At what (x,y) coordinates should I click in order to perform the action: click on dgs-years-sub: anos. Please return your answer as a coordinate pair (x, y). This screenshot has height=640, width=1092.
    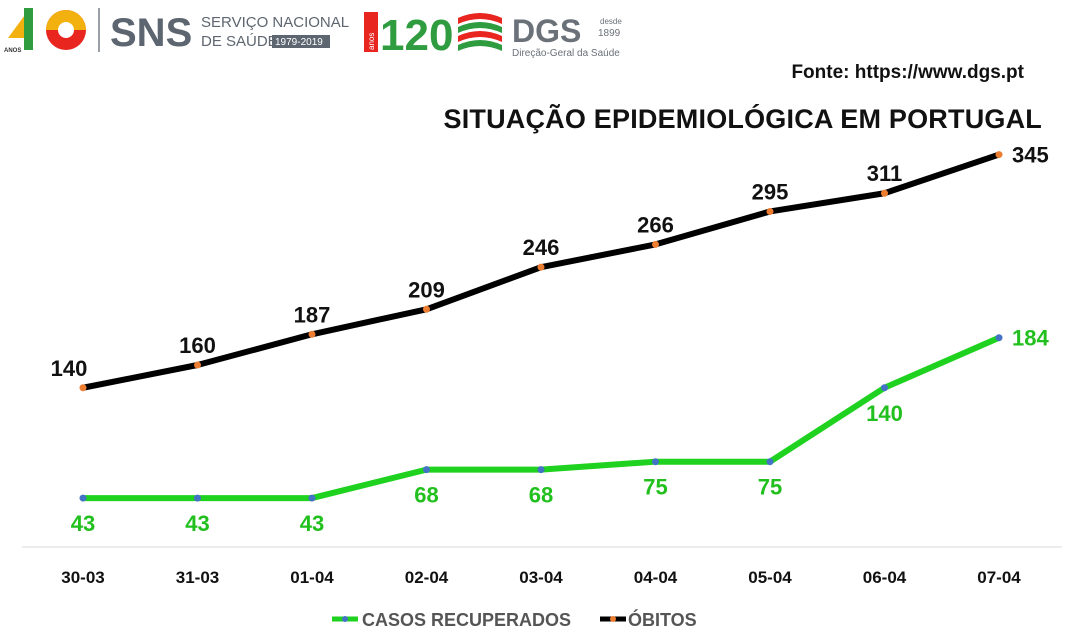
    Looking at the image, I should click on (371, 41).